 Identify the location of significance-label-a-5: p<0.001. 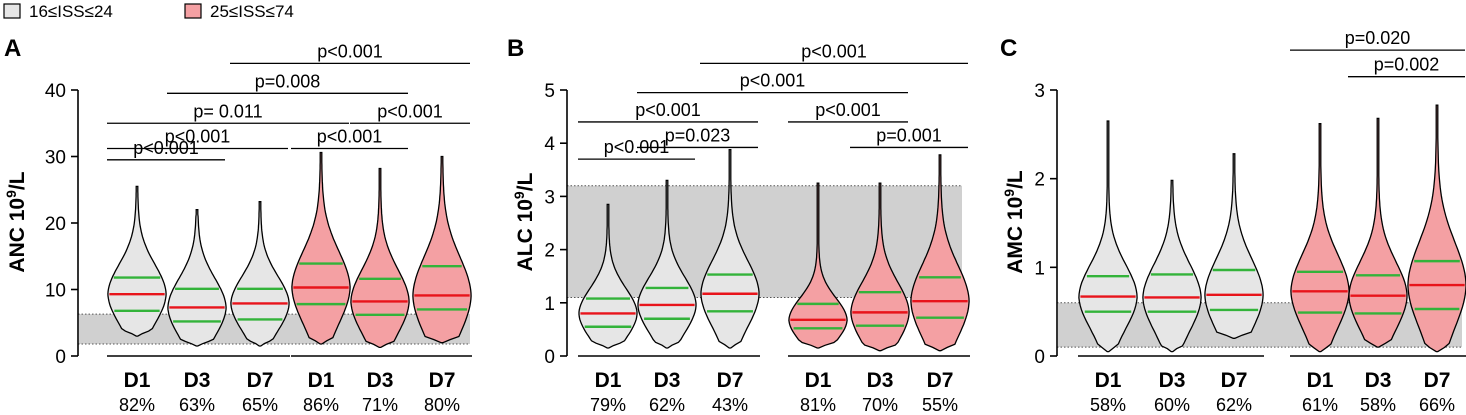
(350, 137).